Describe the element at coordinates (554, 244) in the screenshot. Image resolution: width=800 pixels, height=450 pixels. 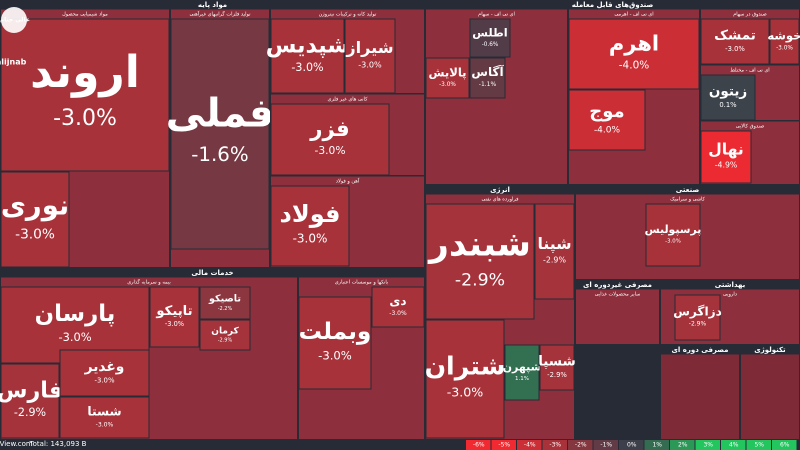
I see `tile-name: شپنا` at that location.